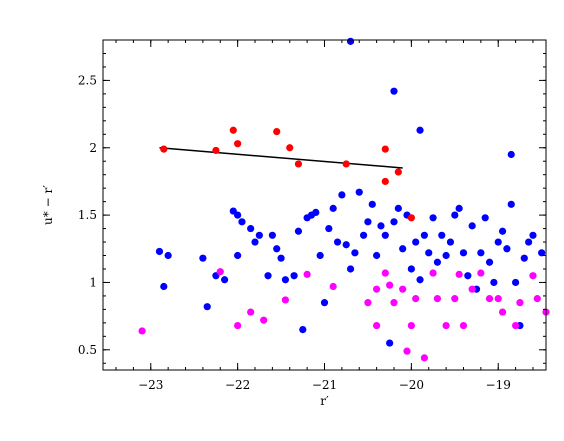 Image resolution: width=564 pixels, height=441 pixels. Describe the element at coordinates (48, 205) in the screenshot. I see `y-axis-label: u* − r′` at that location.